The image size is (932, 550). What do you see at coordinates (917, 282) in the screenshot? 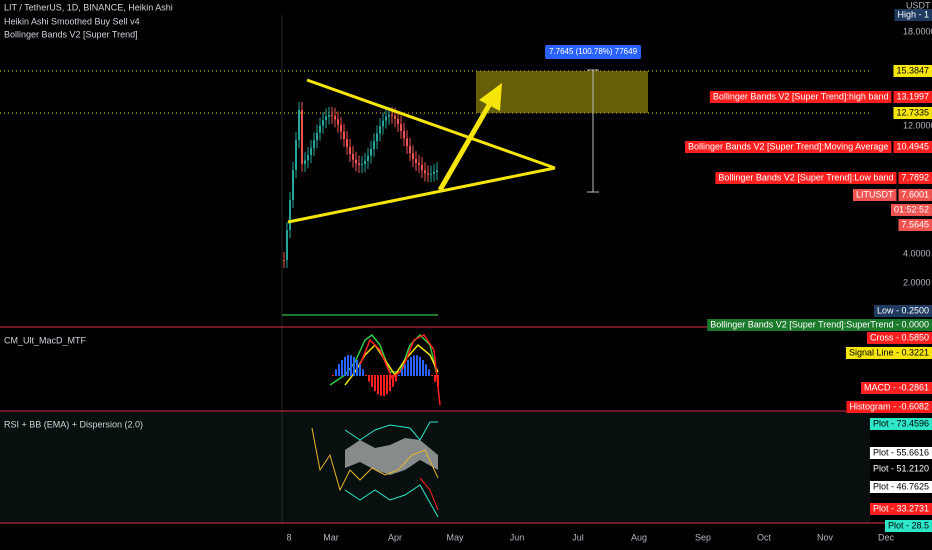
I see `price-tick: 2.0000` at bounding box center [917, 282].